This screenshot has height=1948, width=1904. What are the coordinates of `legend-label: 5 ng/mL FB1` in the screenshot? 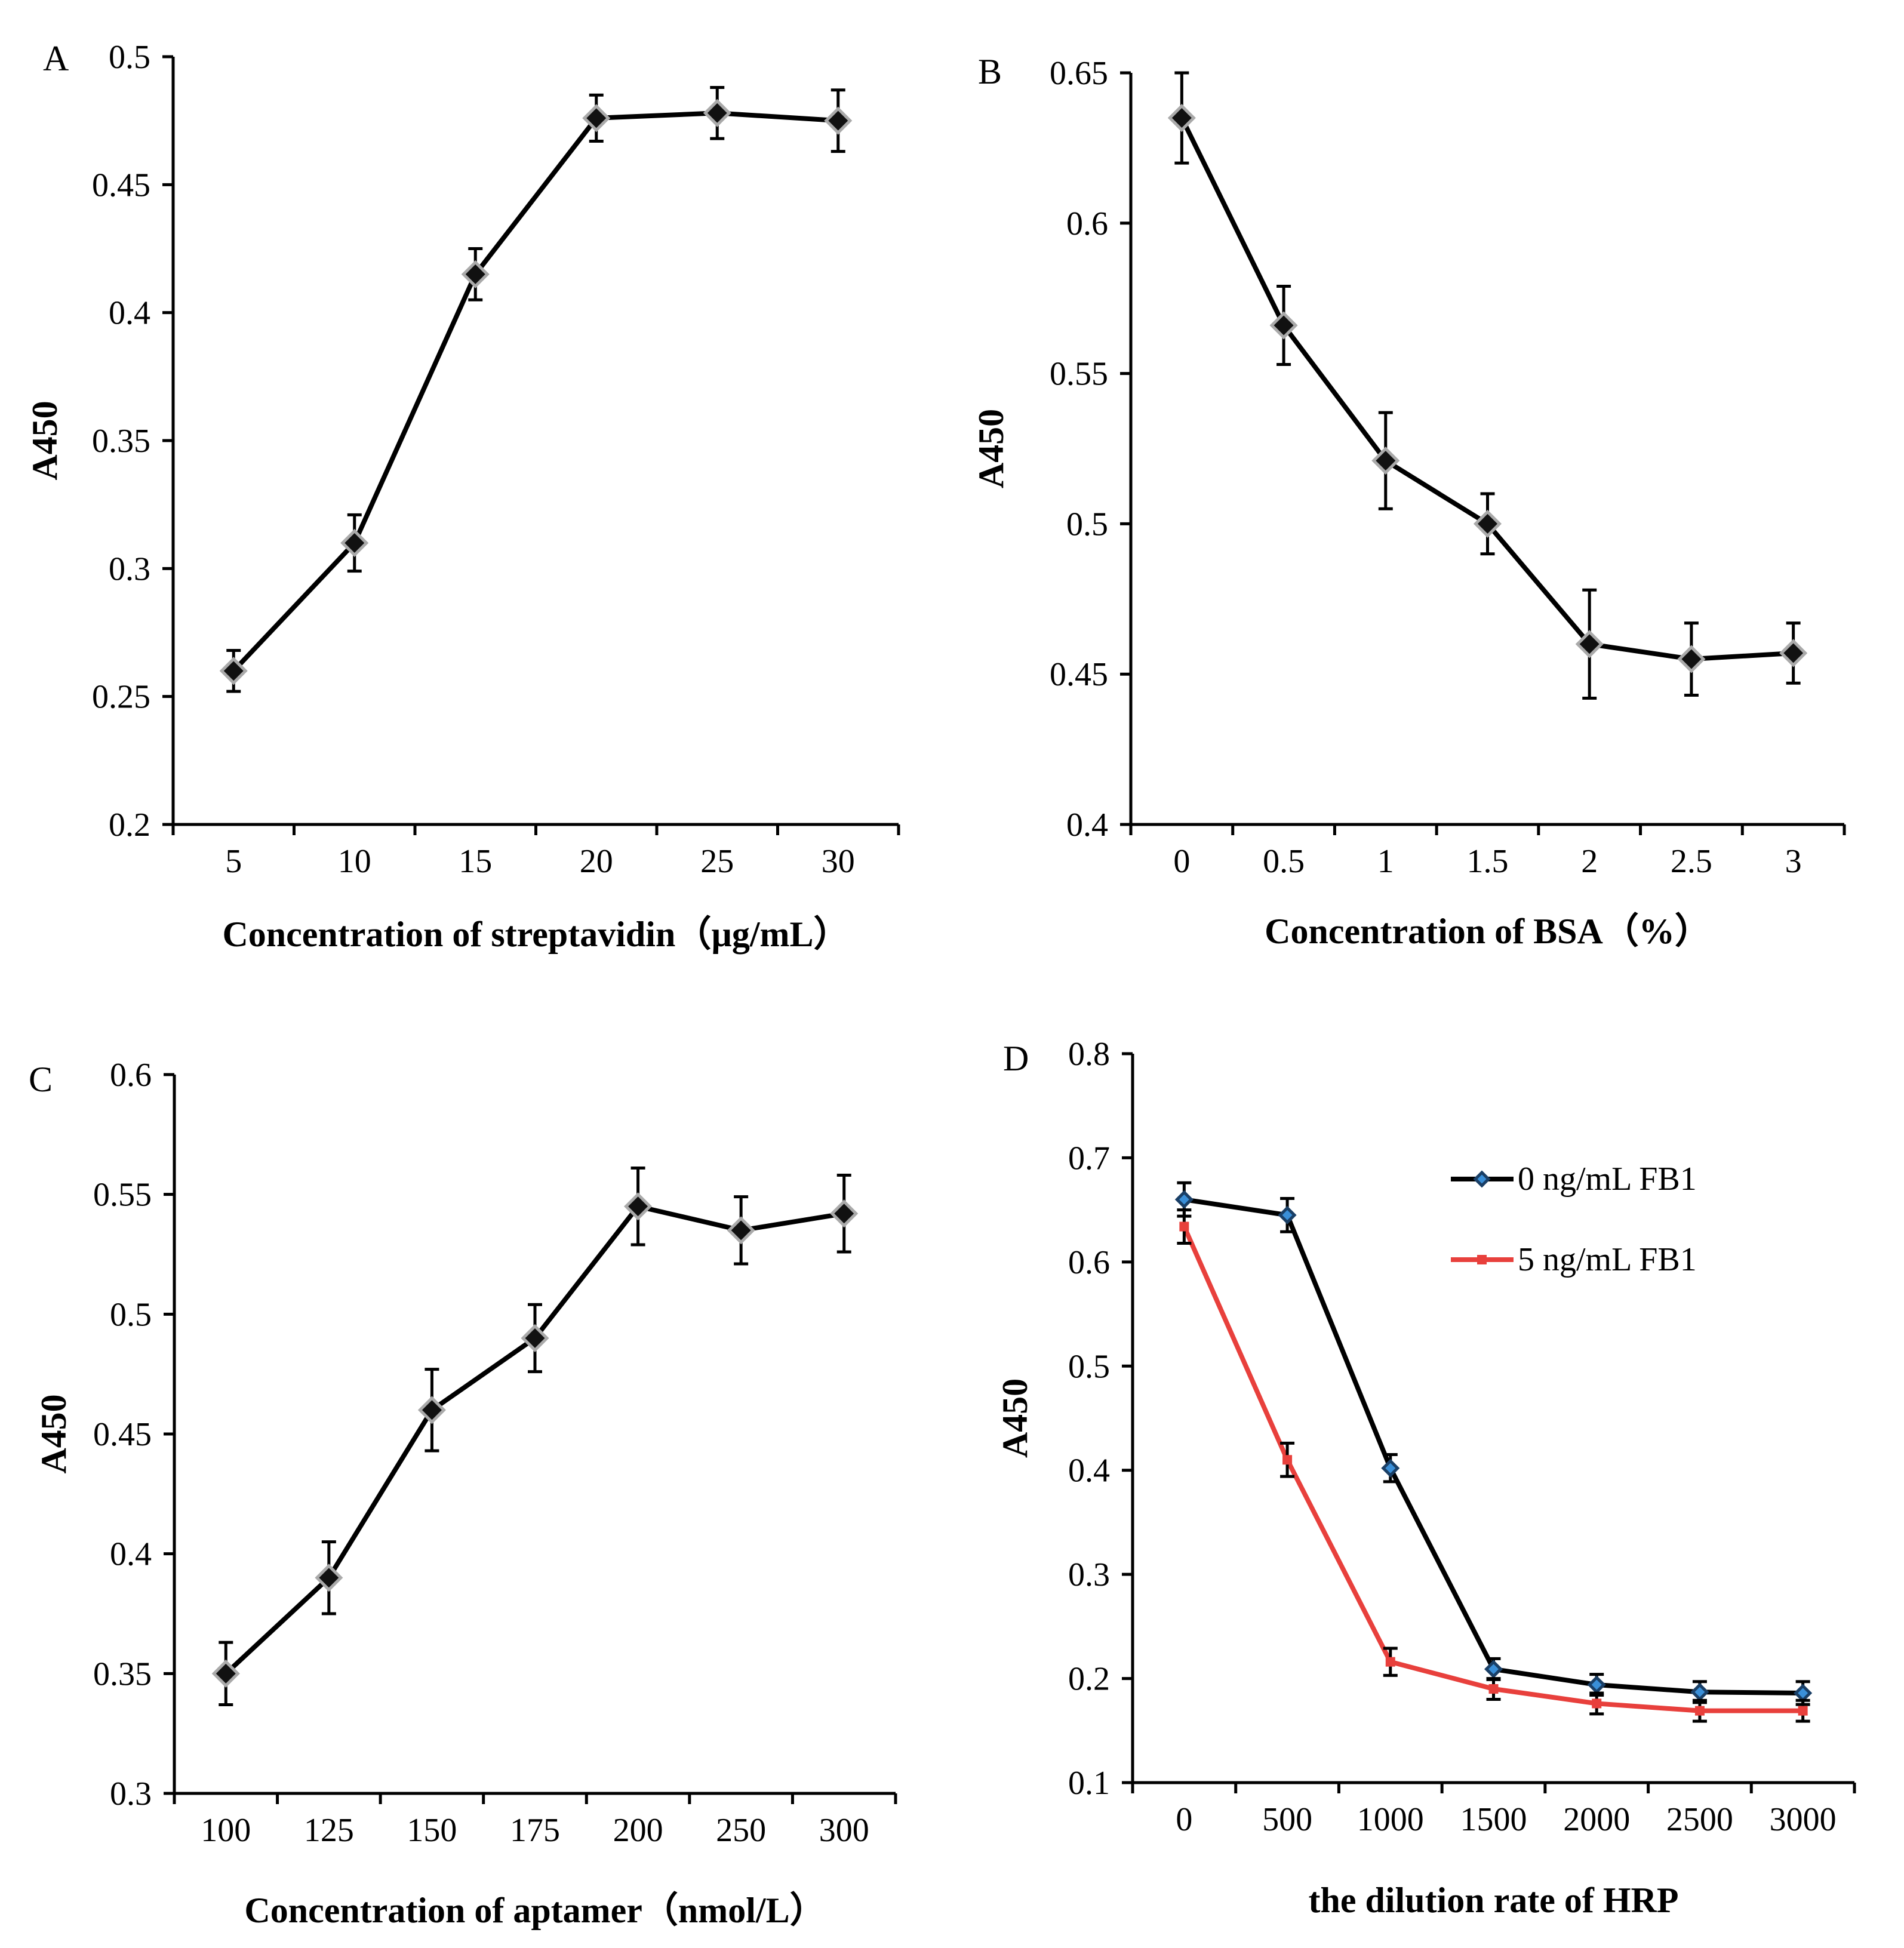 It's located at (1607, 1259).